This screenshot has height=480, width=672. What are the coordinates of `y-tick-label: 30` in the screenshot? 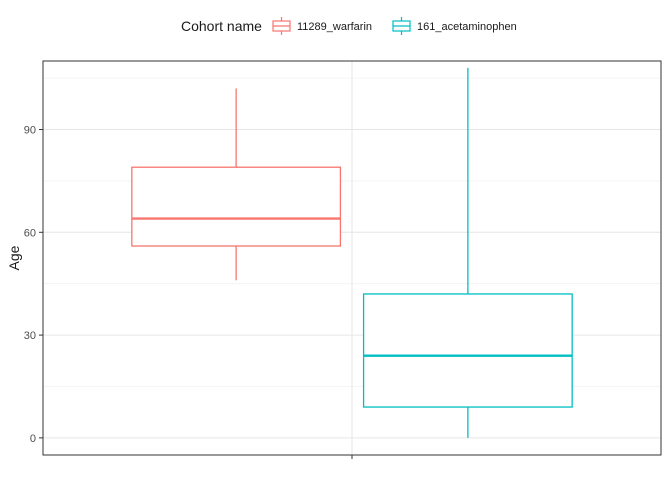 It's located at (30, 336).